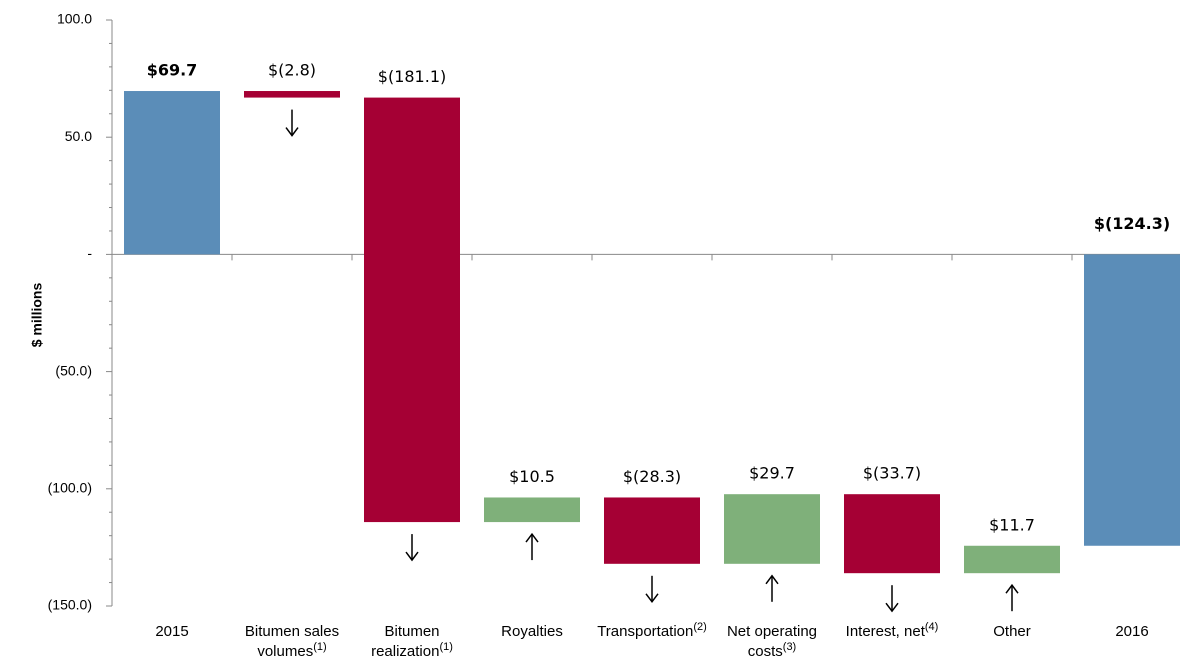 This screenshot has width=1180, height=663. Describe the element at coordinates (892, 473) in the screenshot. I see `value-label: $(33.7)` at that location.